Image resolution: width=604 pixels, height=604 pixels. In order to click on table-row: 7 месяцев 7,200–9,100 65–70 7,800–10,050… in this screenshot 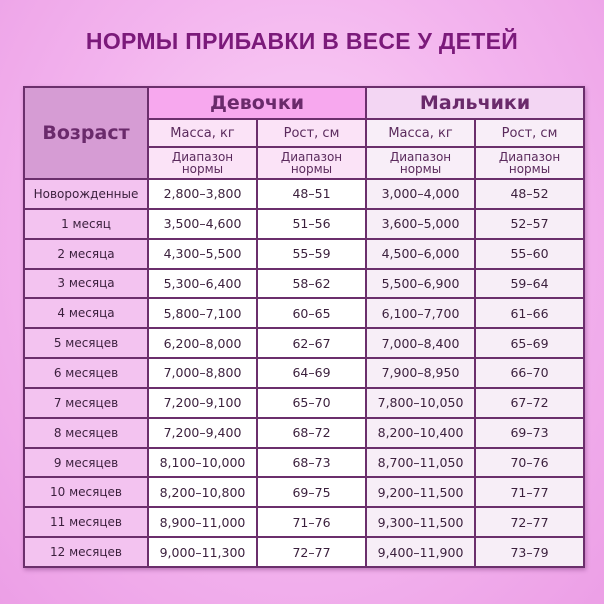, I will do `click(304, 402)`.